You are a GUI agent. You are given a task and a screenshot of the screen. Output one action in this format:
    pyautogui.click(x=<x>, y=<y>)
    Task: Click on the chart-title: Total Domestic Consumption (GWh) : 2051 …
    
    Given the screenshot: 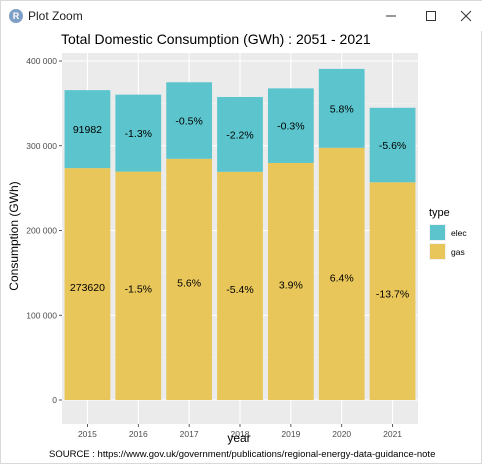 What is the action you would take?
    pyautogui.click(x=216, y=39)
    